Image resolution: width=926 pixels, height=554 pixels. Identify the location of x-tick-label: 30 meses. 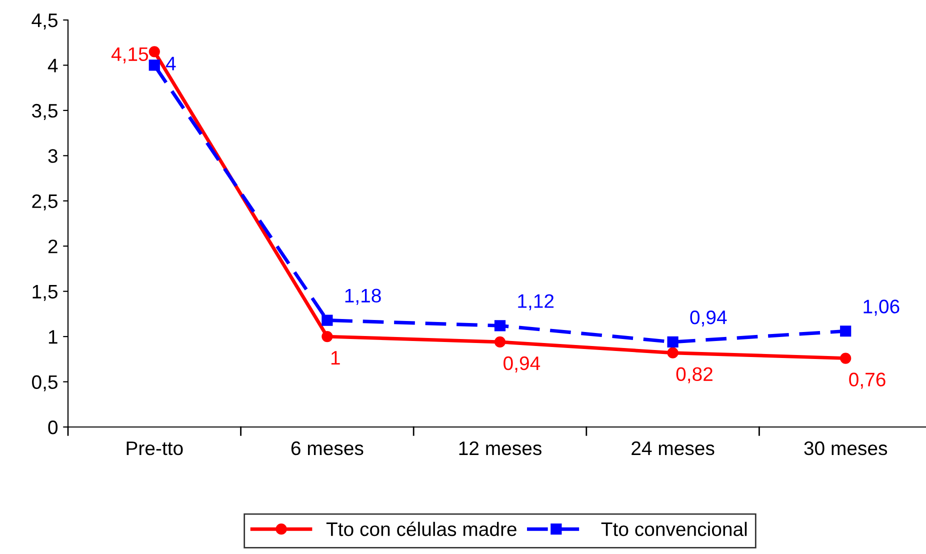
(846, 448).